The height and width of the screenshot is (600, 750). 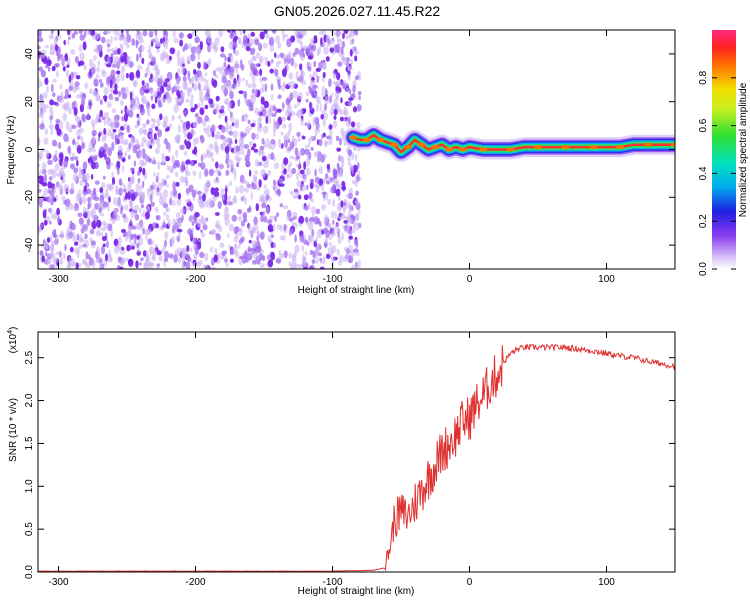 What do you see at coordinates (29, 486) in the screenshot?
I see `y-tick-label: 1.0` at bounding box center [29, 486].